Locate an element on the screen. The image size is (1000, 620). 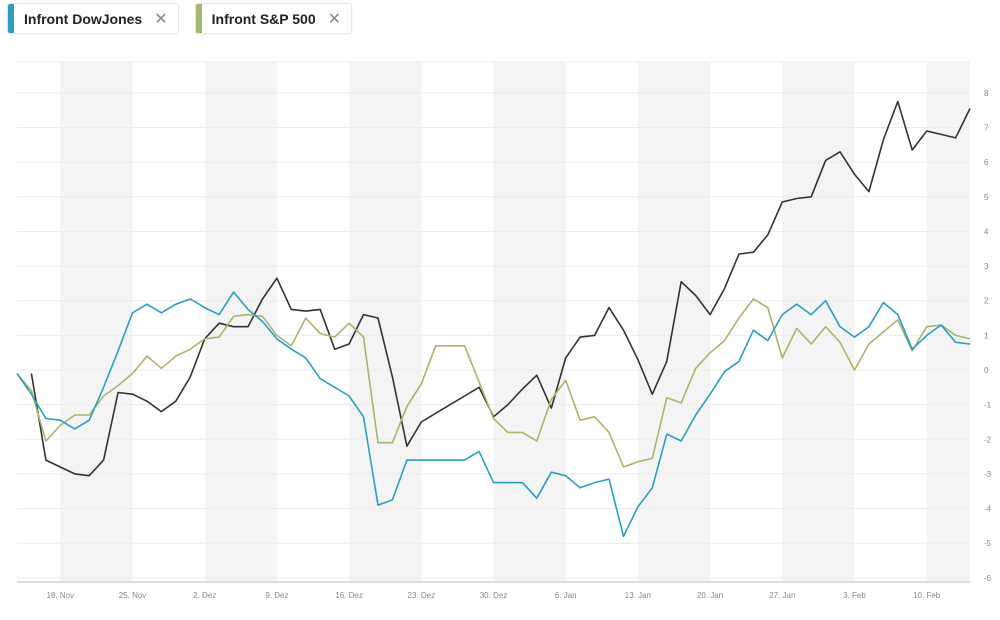
y-tick-label: 5 is located at coordinates (986, 197).